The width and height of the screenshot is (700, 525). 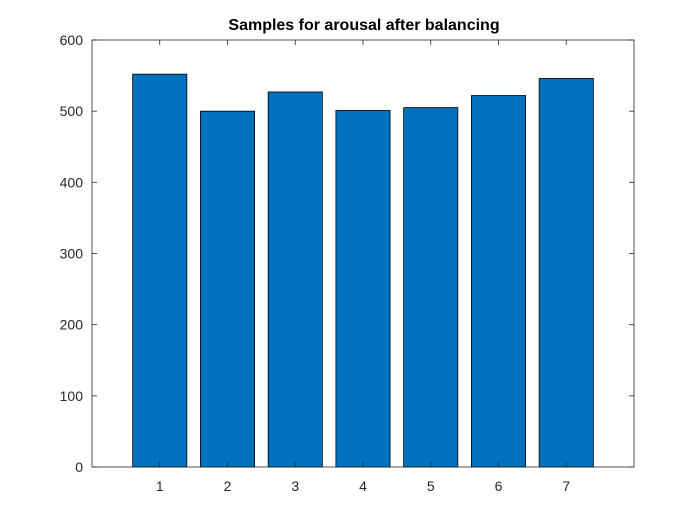 I want to click on y-tick-label: 500, so click(x=72, y=111).